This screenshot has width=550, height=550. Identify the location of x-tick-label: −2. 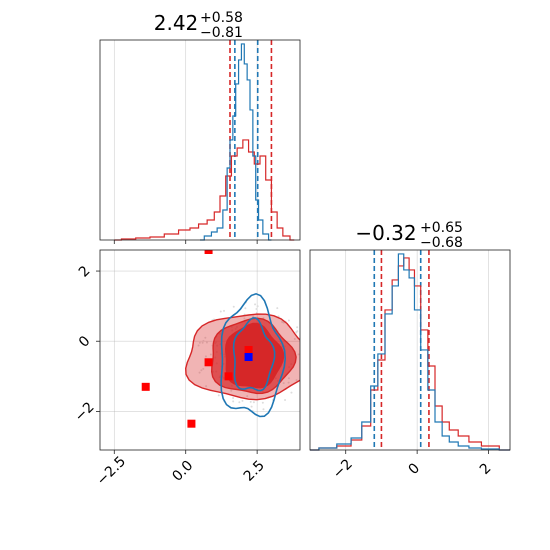
(343, 469).